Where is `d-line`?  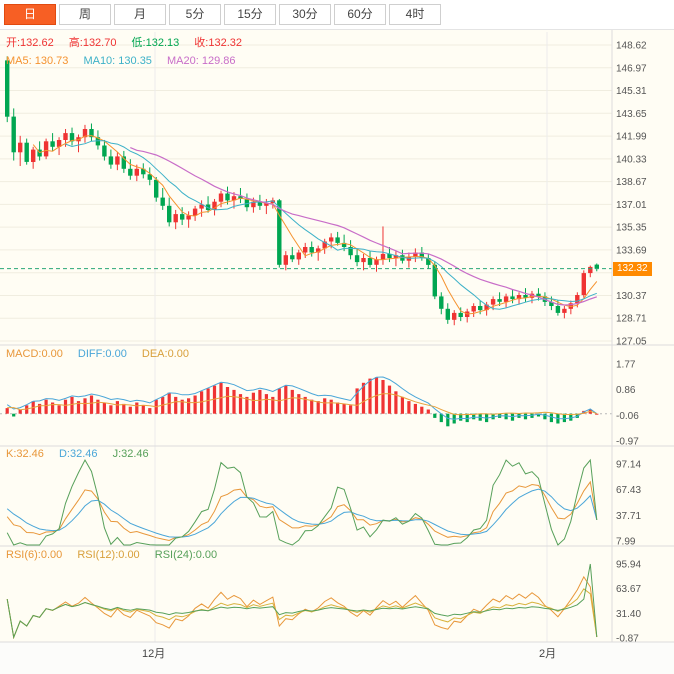
d-line is located at coordinates (302, 513).